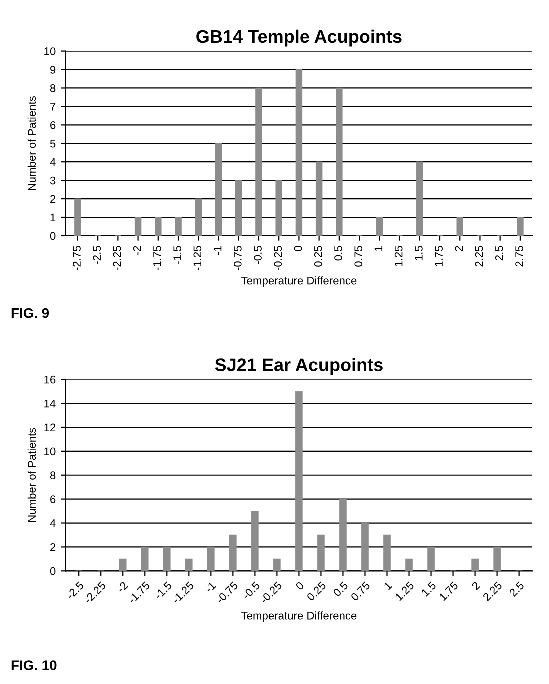 This screenshot has height=684, width=549. Describe the element at coordinates (439, 256) in the screenshot. I see `x-tick-label: 1.75` at that location.